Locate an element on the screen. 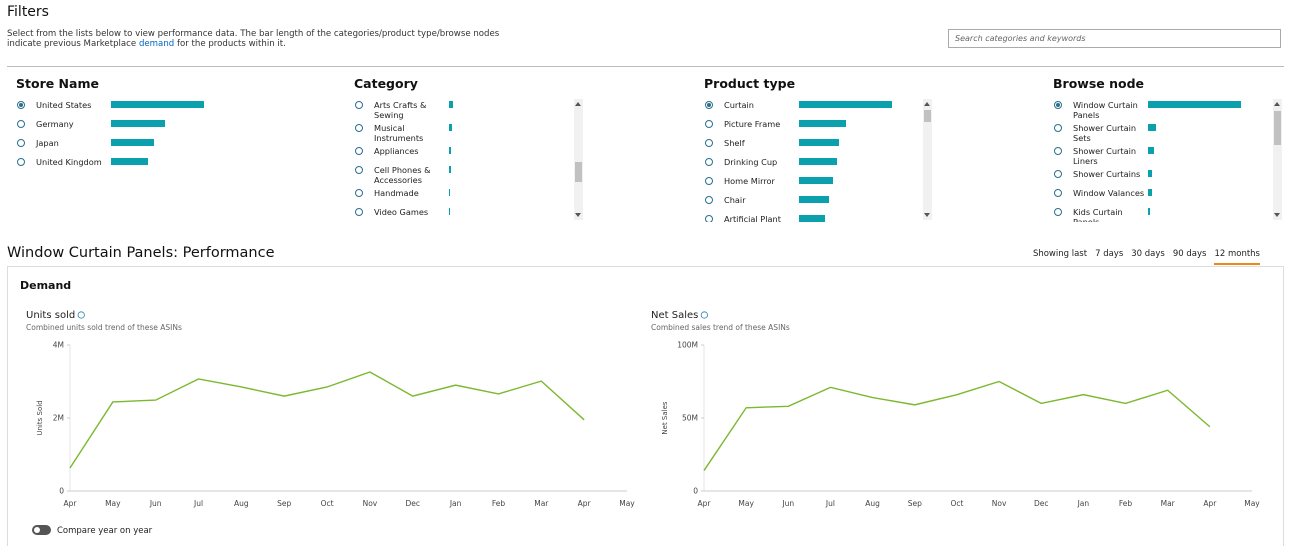 The image size is (1292, 546). list-item: Shower Curtain Liners is located at coordinates (1162, 154).